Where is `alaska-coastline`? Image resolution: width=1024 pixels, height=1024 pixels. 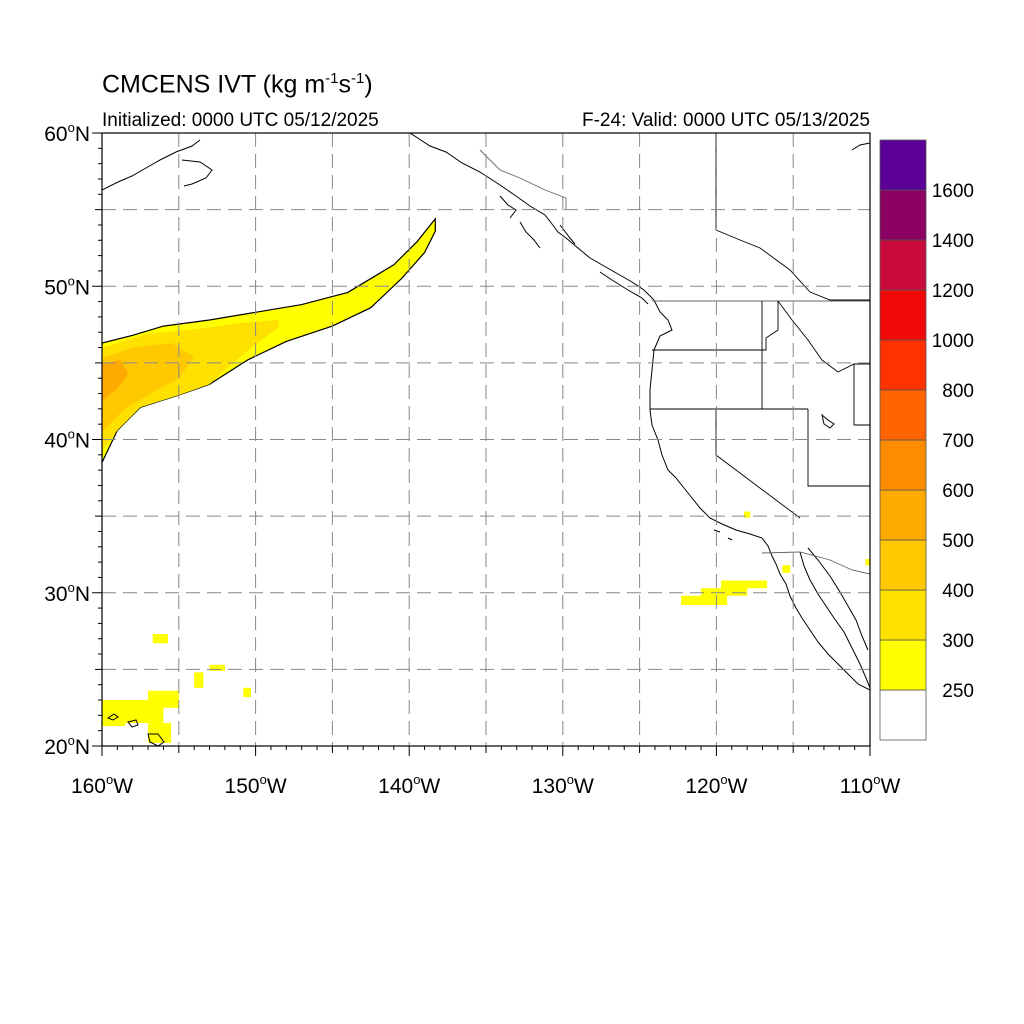 alaska-coastline is located at coordinates (541, 242).